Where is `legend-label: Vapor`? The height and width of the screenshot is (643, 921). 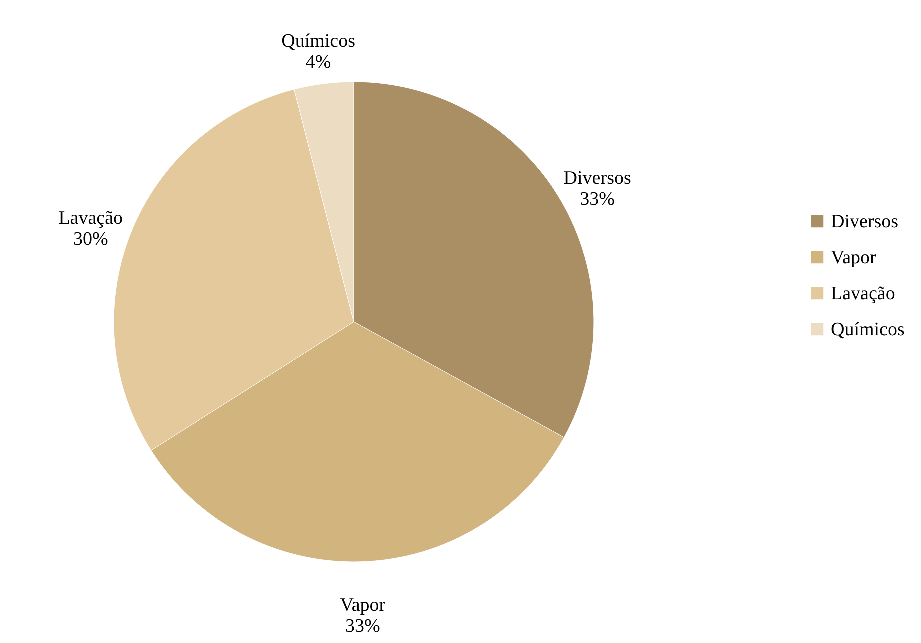
legend-label: Vapor is located at coordinates (854, 258).